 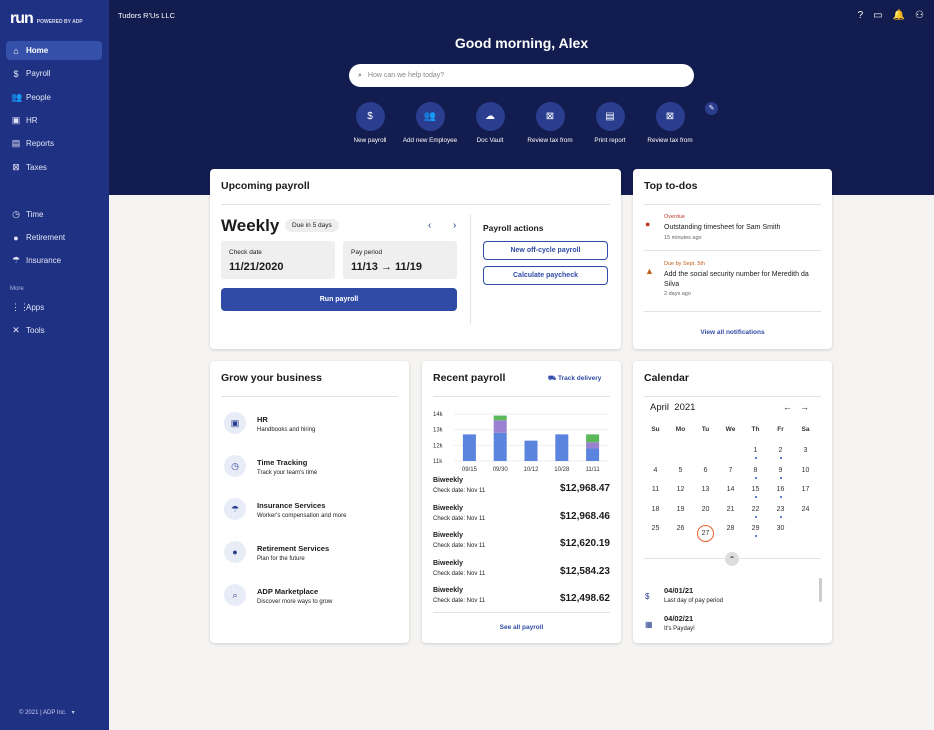 I want to click on y-tick-label: 11k, so click(x=438, y=462).